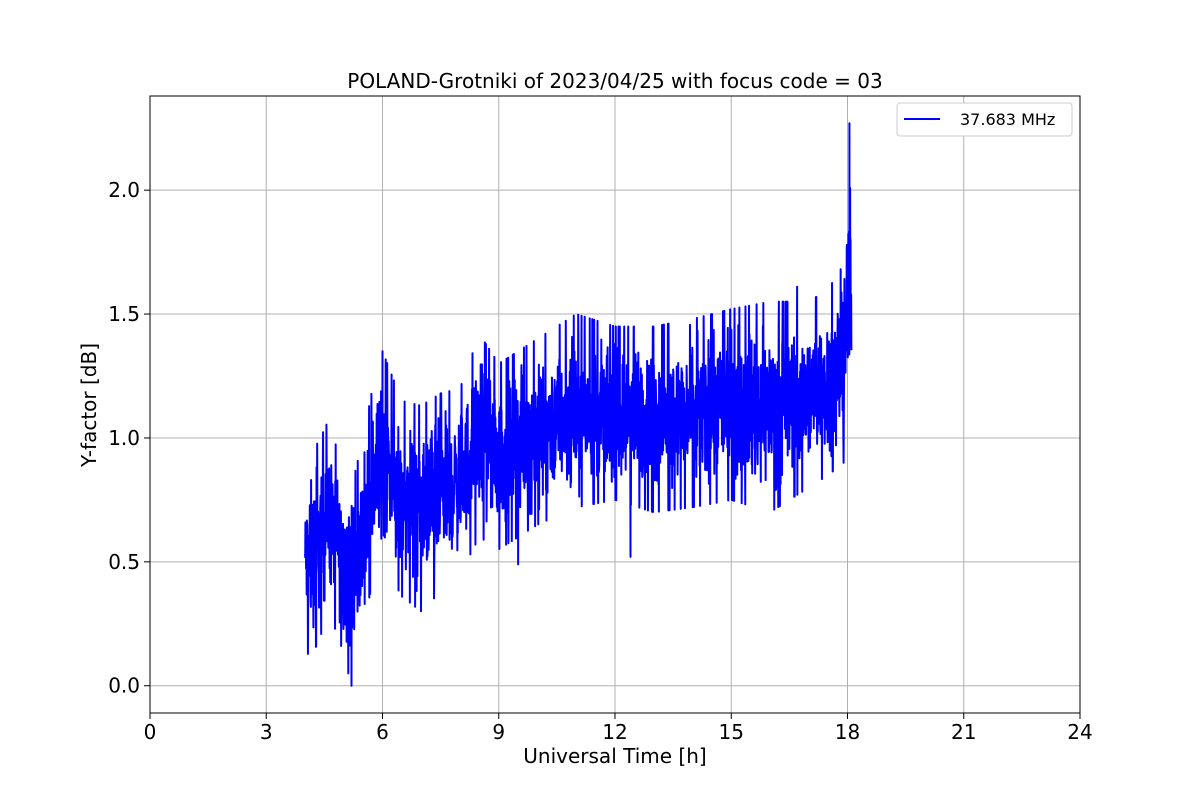 This screenshot has width=1200, height=800. What do you see at coordinates (847, 732) in the screenshot?
I see `x-tick-label: 18` at bounding box center [847, 732].